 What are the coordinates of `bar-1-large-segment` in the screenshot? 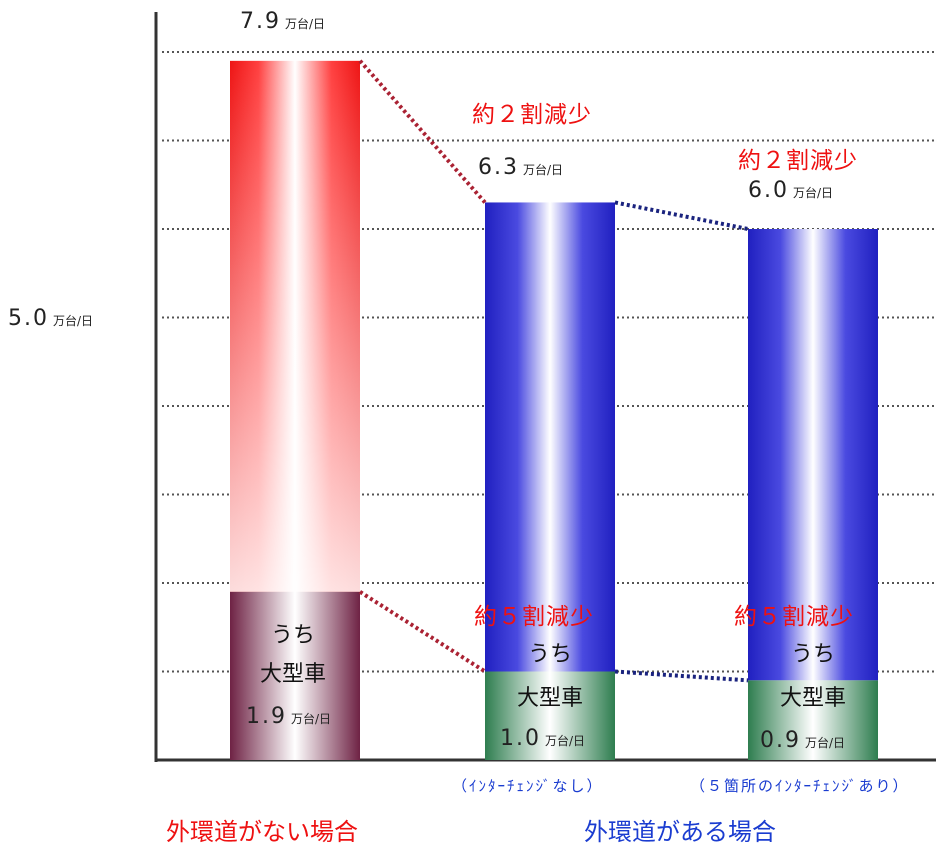 It's located at (295, 675).